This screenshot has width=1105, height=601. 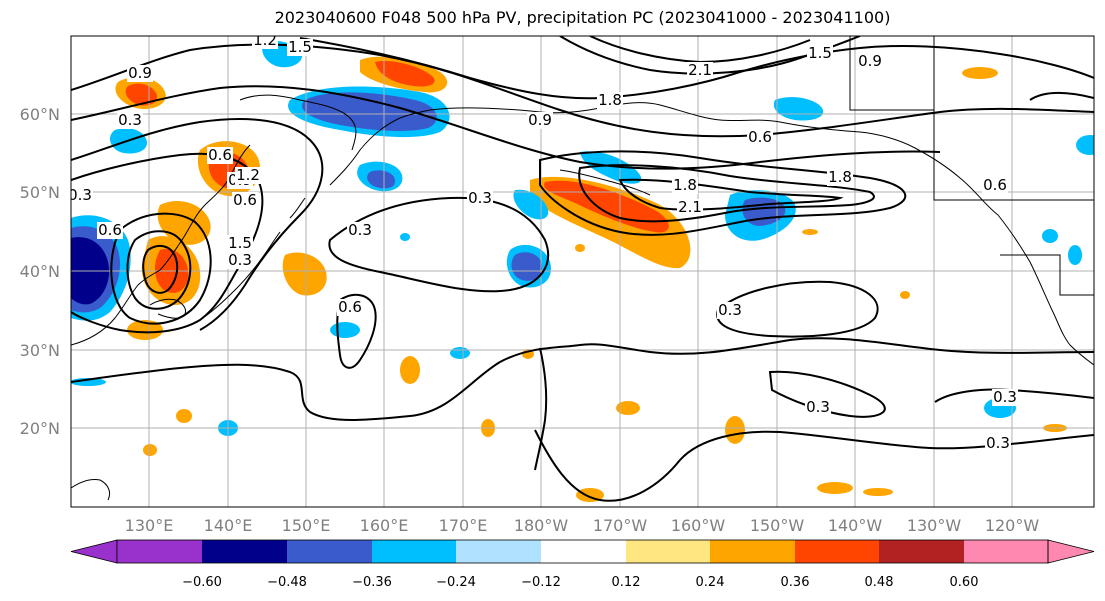 What do you see at coordinates (934, 525) in the screenshot?
I see `lon-label: 130°W` at bounding box center [934, 525].